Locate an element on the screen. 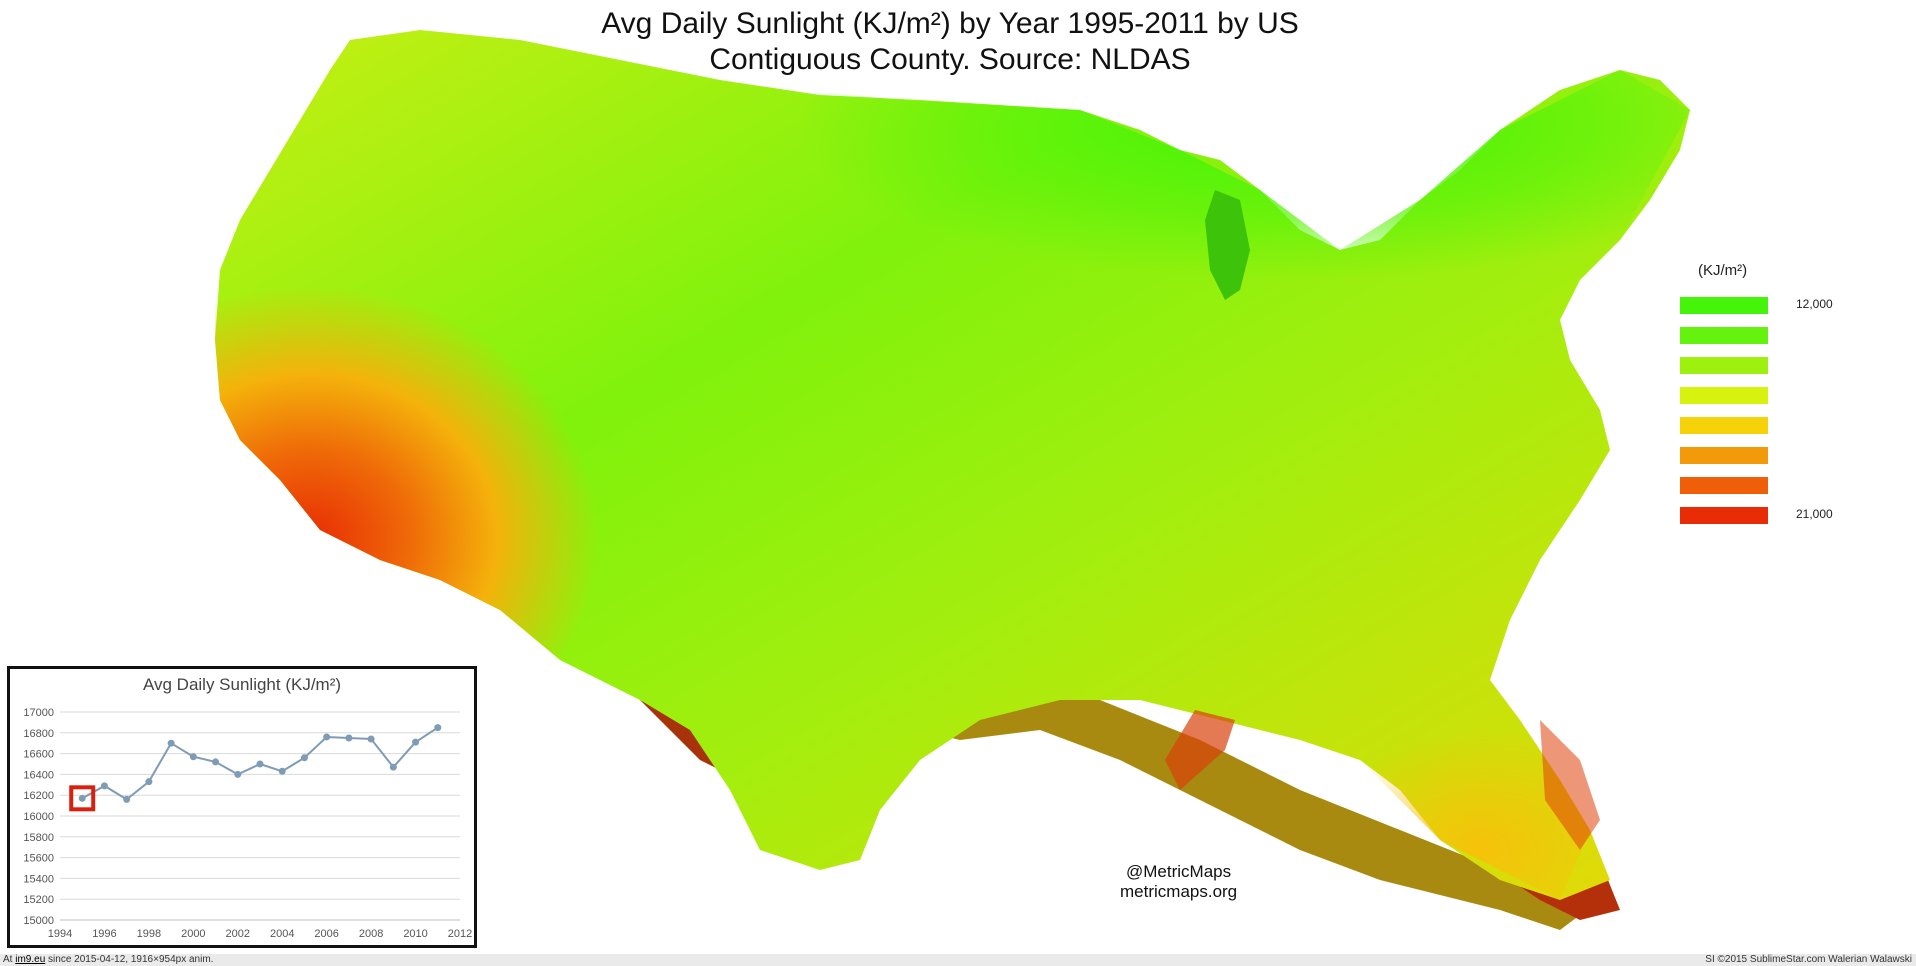 The width and height of the screenshot is (1916, 966). legend-row: 21,000 is located at coordinates (1780, 518).